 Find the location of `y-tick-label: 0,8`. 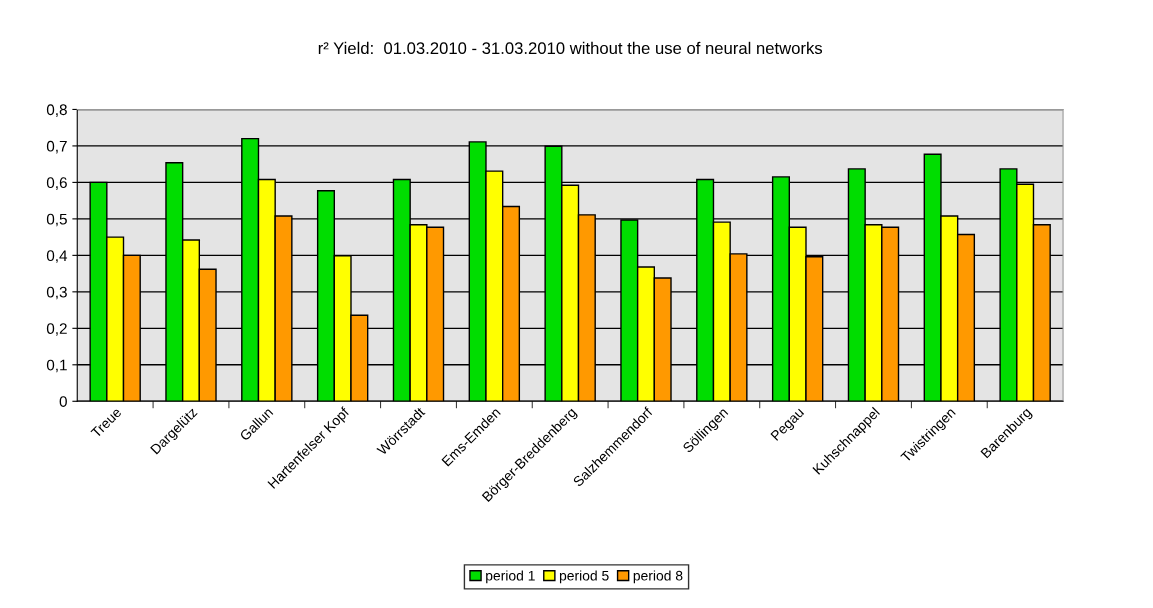

y-tick-label: 0,8 is located at coordinates (56, 110).